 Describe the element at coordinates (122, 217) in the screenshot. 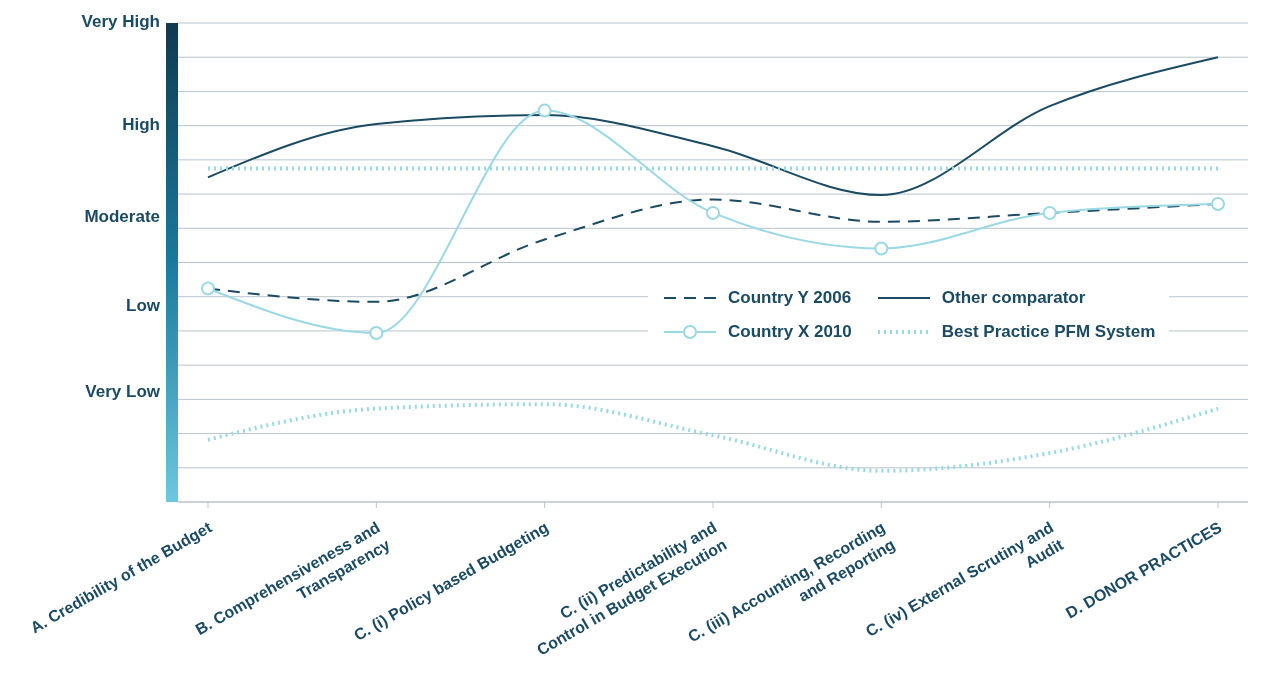

I see `text: Moderate` at that location.